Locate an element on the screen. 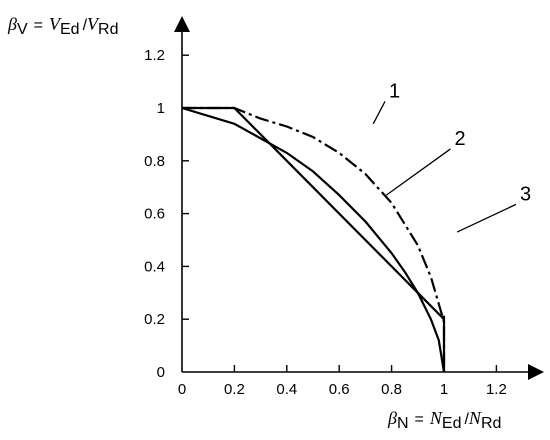 This screenshot has height=440, width=550. x-tick-label: 0.8 is located at coordinates (391, 389).